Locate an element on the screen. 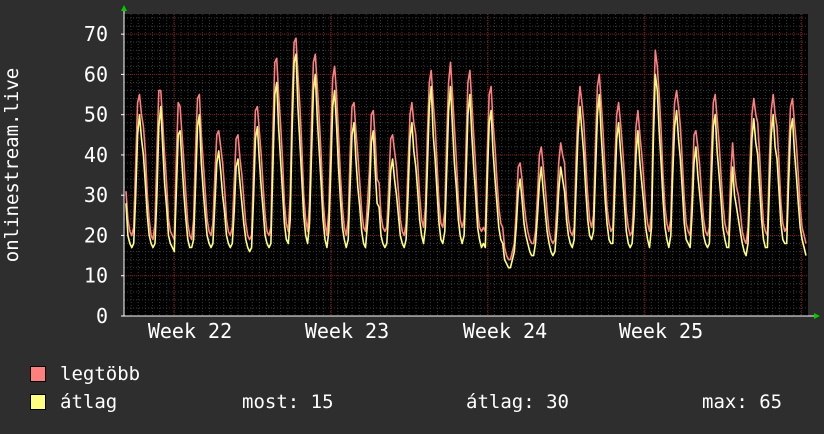 The height and width of the screenshot is (434, 824). x-tick-label: Week 24 is located at coordinates (505, 331).